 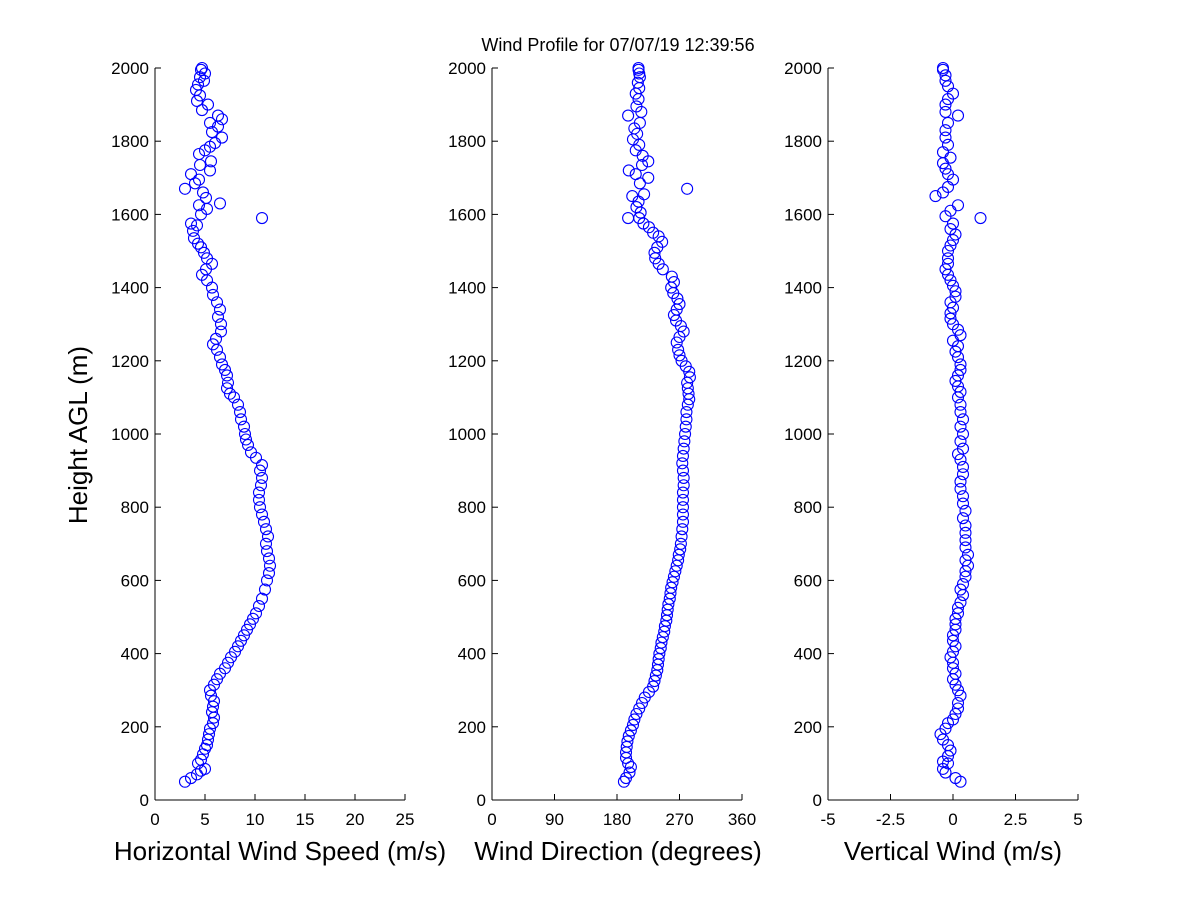 What do you see at coordinates (130, 288) in the screenshot?
I see `speed-y-tick-label: 1400` at bounding box center [130, 288].